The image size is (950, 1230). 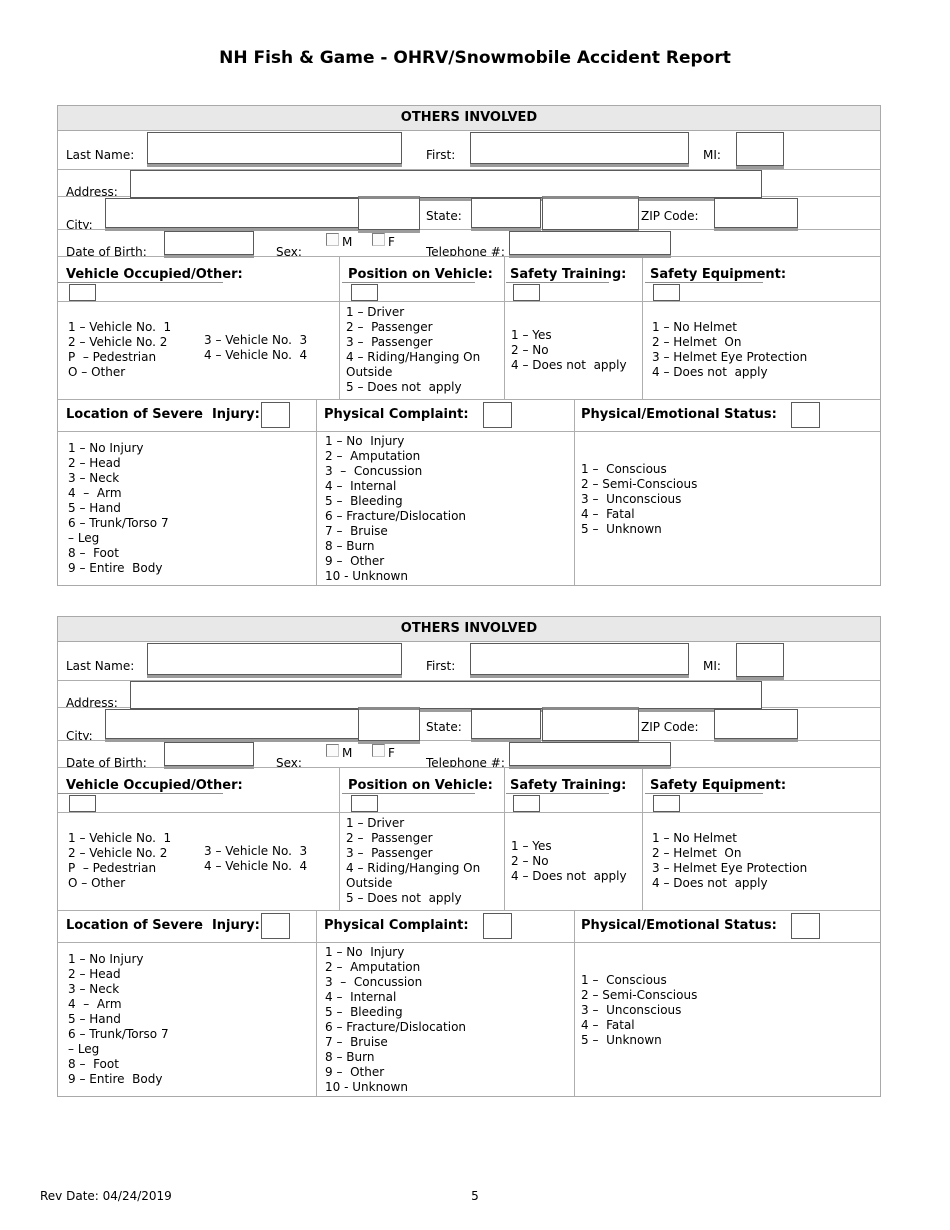 I want to click on option-line: 1 – Driver, so click(x=375, y=823).